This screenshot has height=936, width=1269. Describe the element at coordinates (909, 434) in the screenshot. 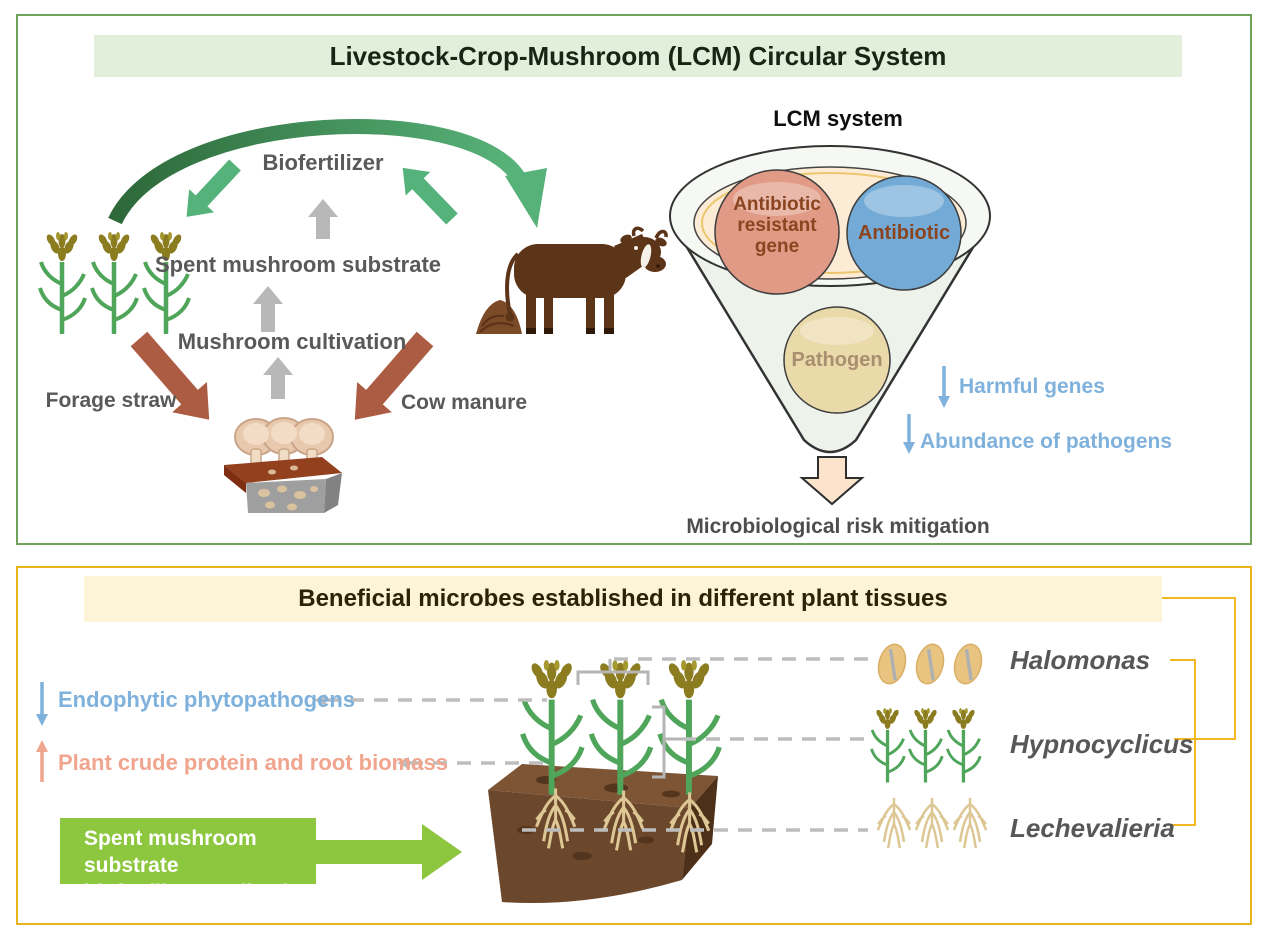

I see `pathogen-abundance-down-arrow-icon` at that location.